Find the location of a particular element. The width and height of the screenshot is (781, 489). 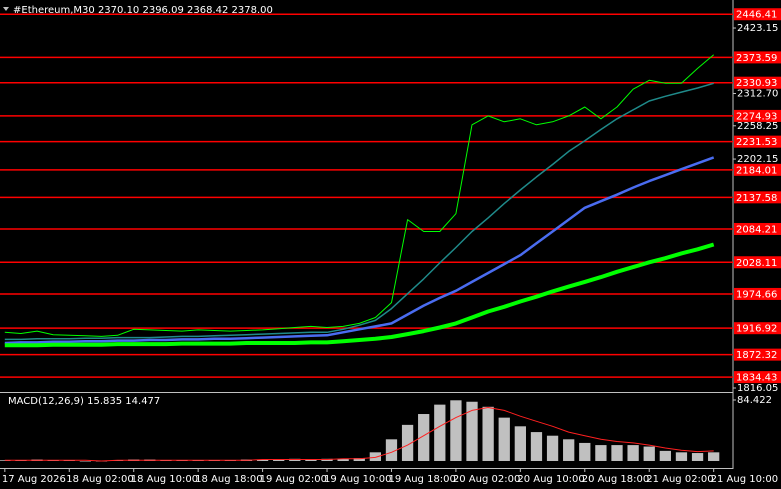

level-label: 2231.53 is located at coordinates (756, 142).